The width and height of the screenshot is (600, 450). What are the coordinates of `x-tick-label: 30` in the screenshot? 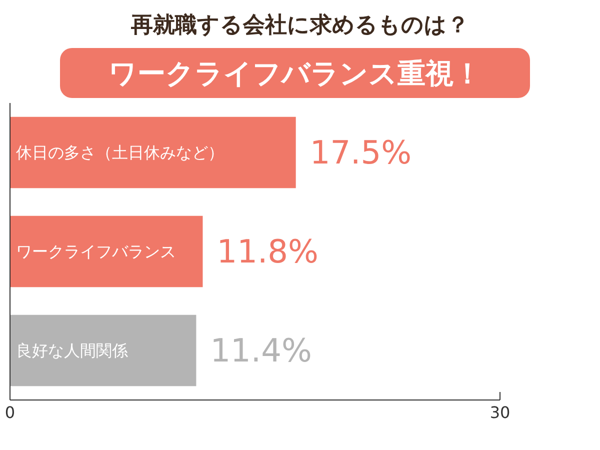 It's located at (500, 412).